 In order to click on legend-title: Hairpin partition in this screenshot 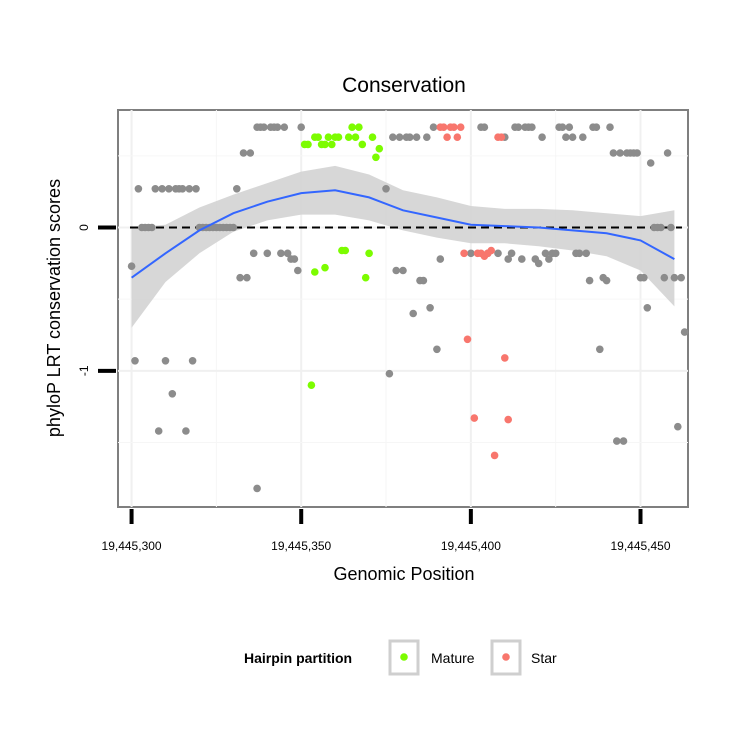, I will do `click(298, 658)`.